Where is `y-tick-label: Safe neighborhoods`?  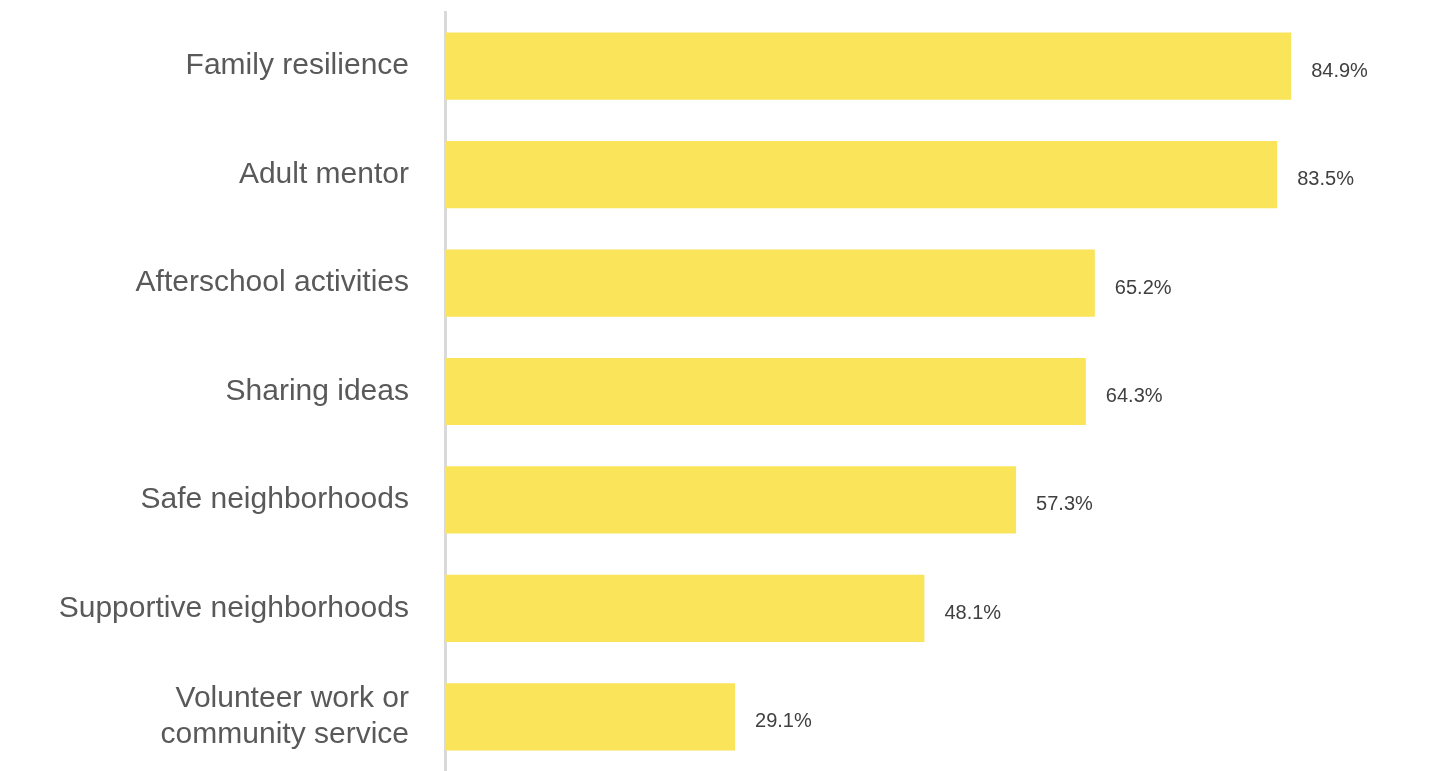 y-tick-label: Safe neighborhoods is located at coordinates (274, 498).